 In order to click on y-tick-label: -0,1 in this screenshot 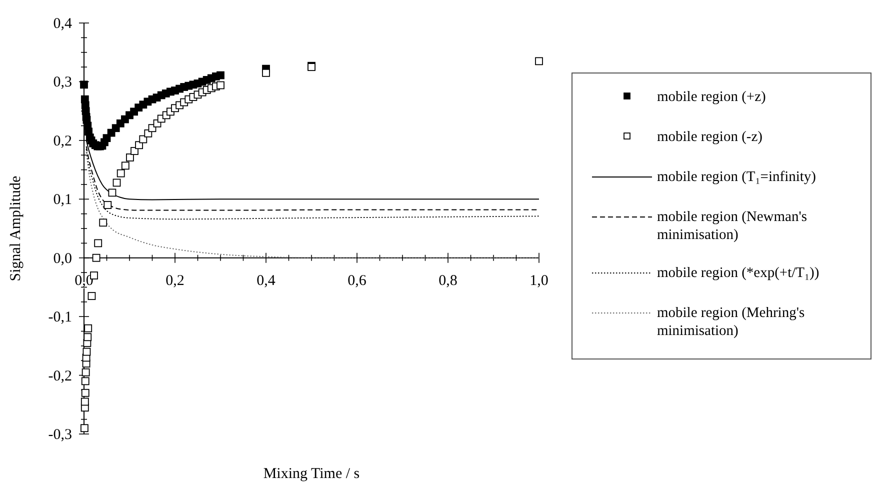, I will do `click(60, 318)`.